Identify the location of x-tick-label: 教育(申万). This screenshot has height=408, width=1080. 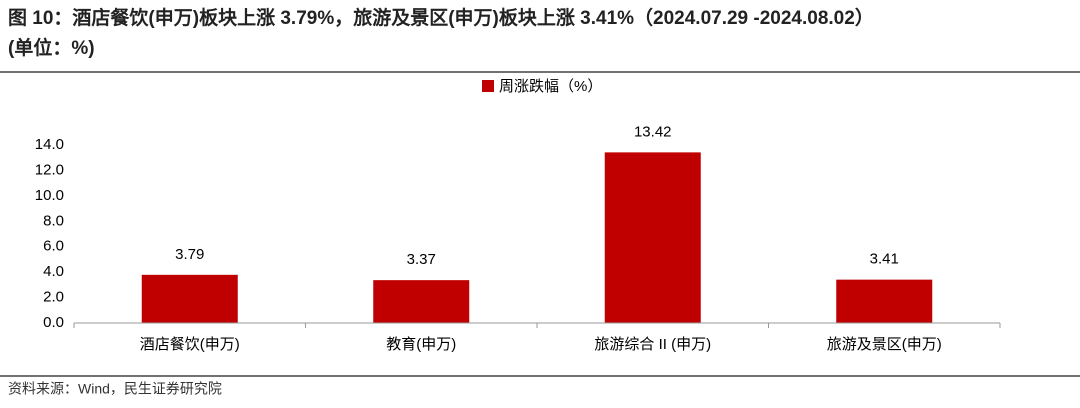
(421, 344).